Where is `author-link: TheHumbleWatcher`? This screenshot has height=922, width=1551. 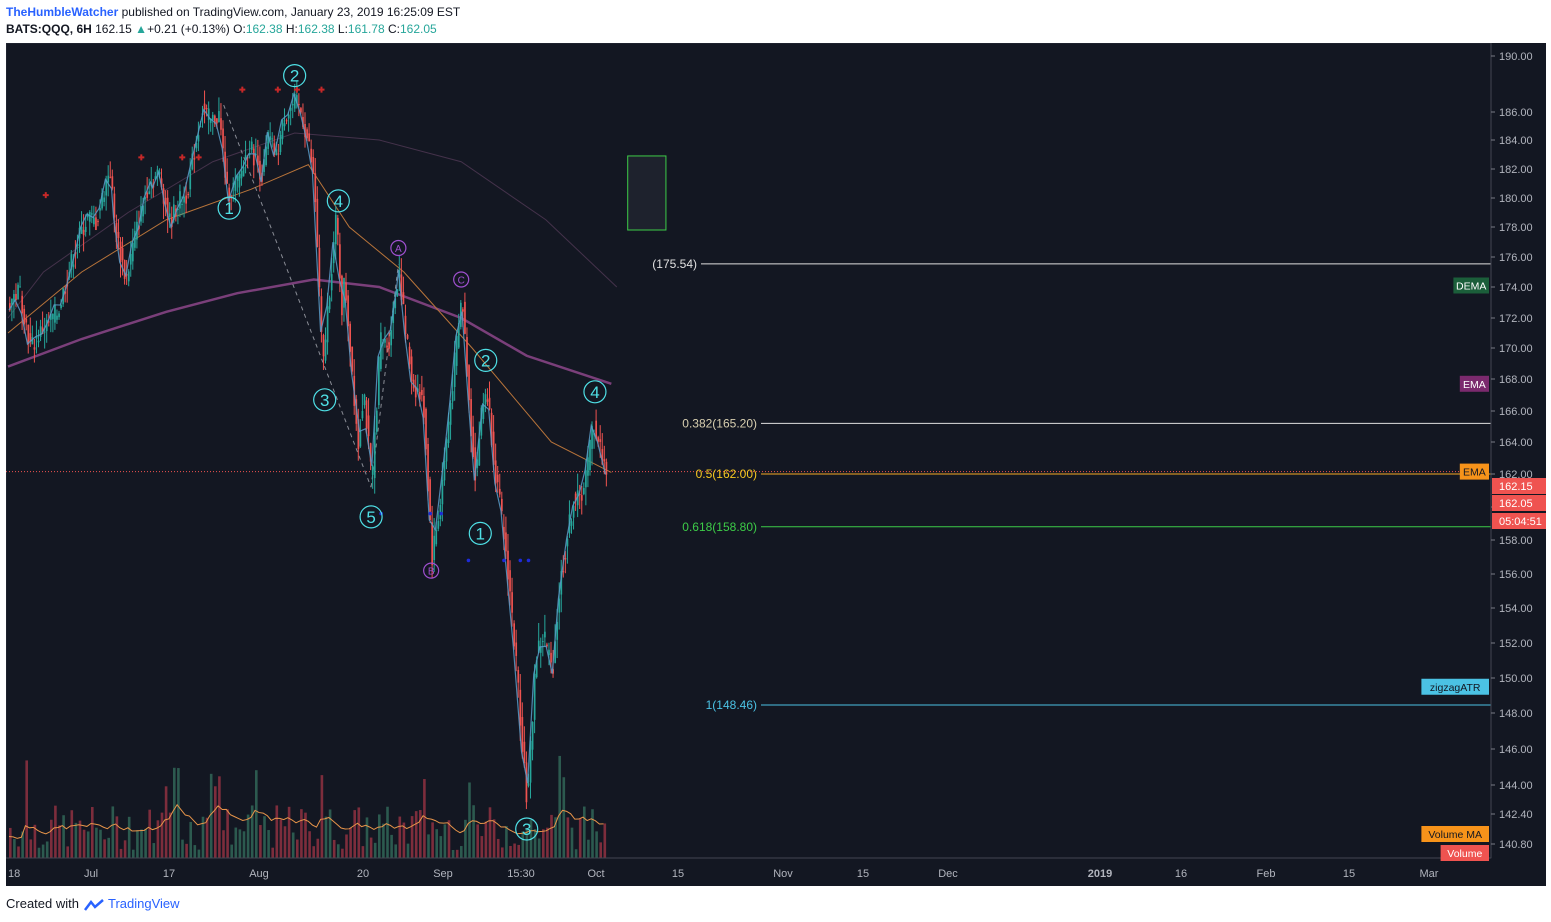
author-link: TheHumbleWatcher is located at coordinates (62, 12).